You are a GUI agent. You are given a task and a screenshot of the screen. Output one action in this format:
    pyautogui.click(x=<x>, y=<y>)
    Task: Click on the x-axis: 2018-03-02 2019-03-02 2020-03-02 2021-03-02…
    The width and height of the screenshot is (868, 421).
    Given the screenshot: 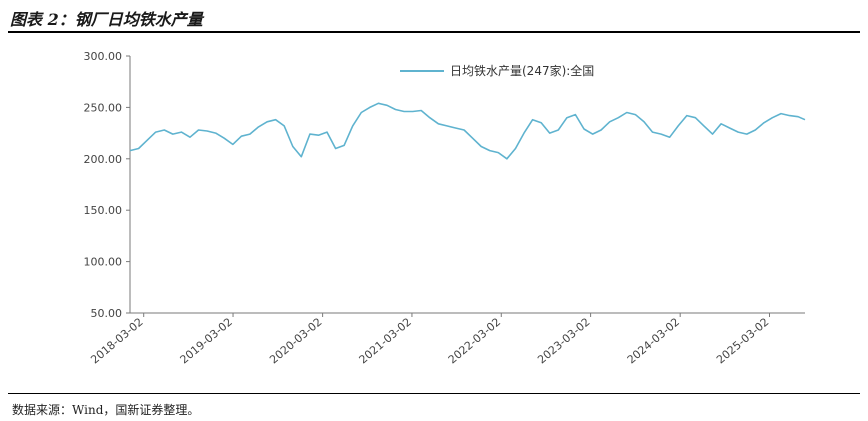 What is the action you would take?
    pyautogui.click(x=446, y=339)
    